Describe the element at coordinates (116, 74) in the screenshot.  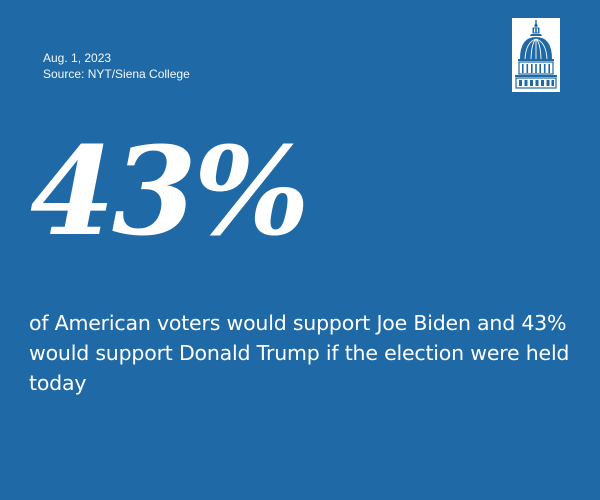
I see `source-label: Source: NYT/Siena College` at that location.